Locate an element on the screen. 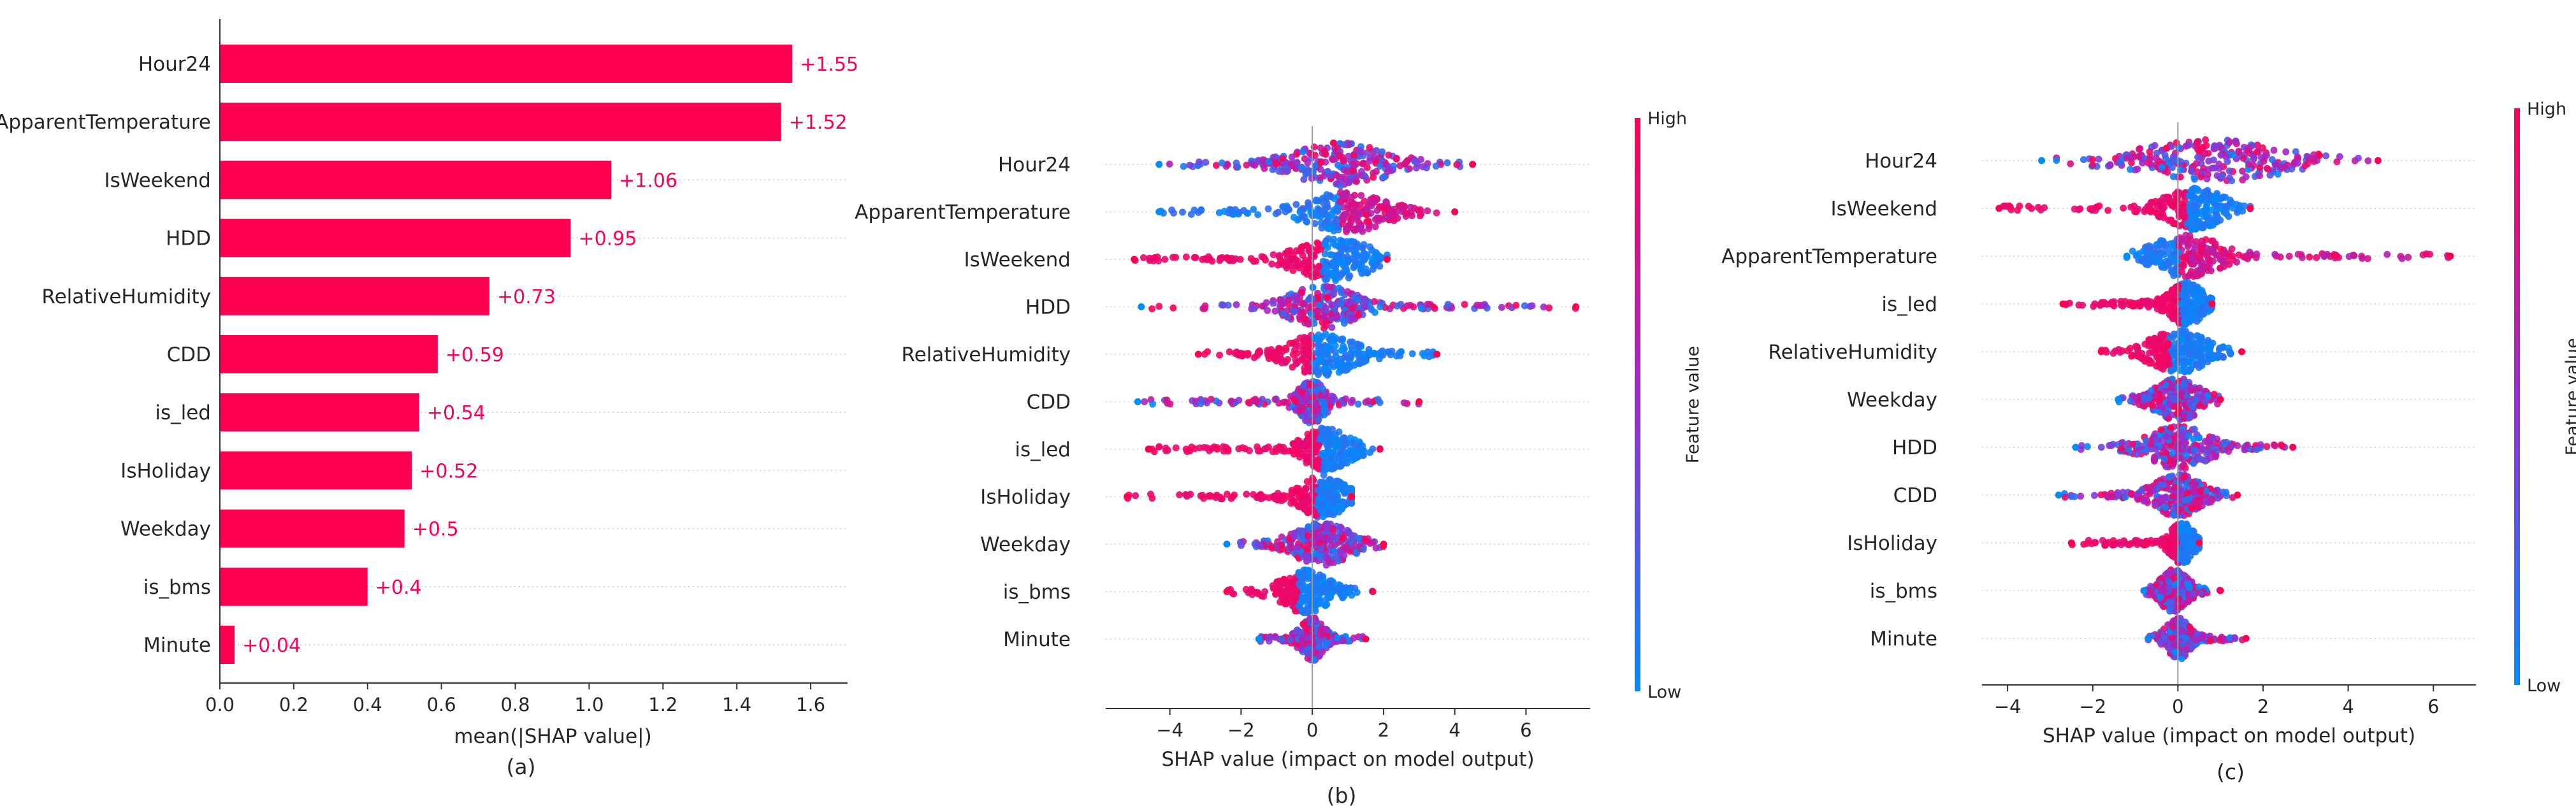  swarm-HDD is located at coordinates (2184, 447).